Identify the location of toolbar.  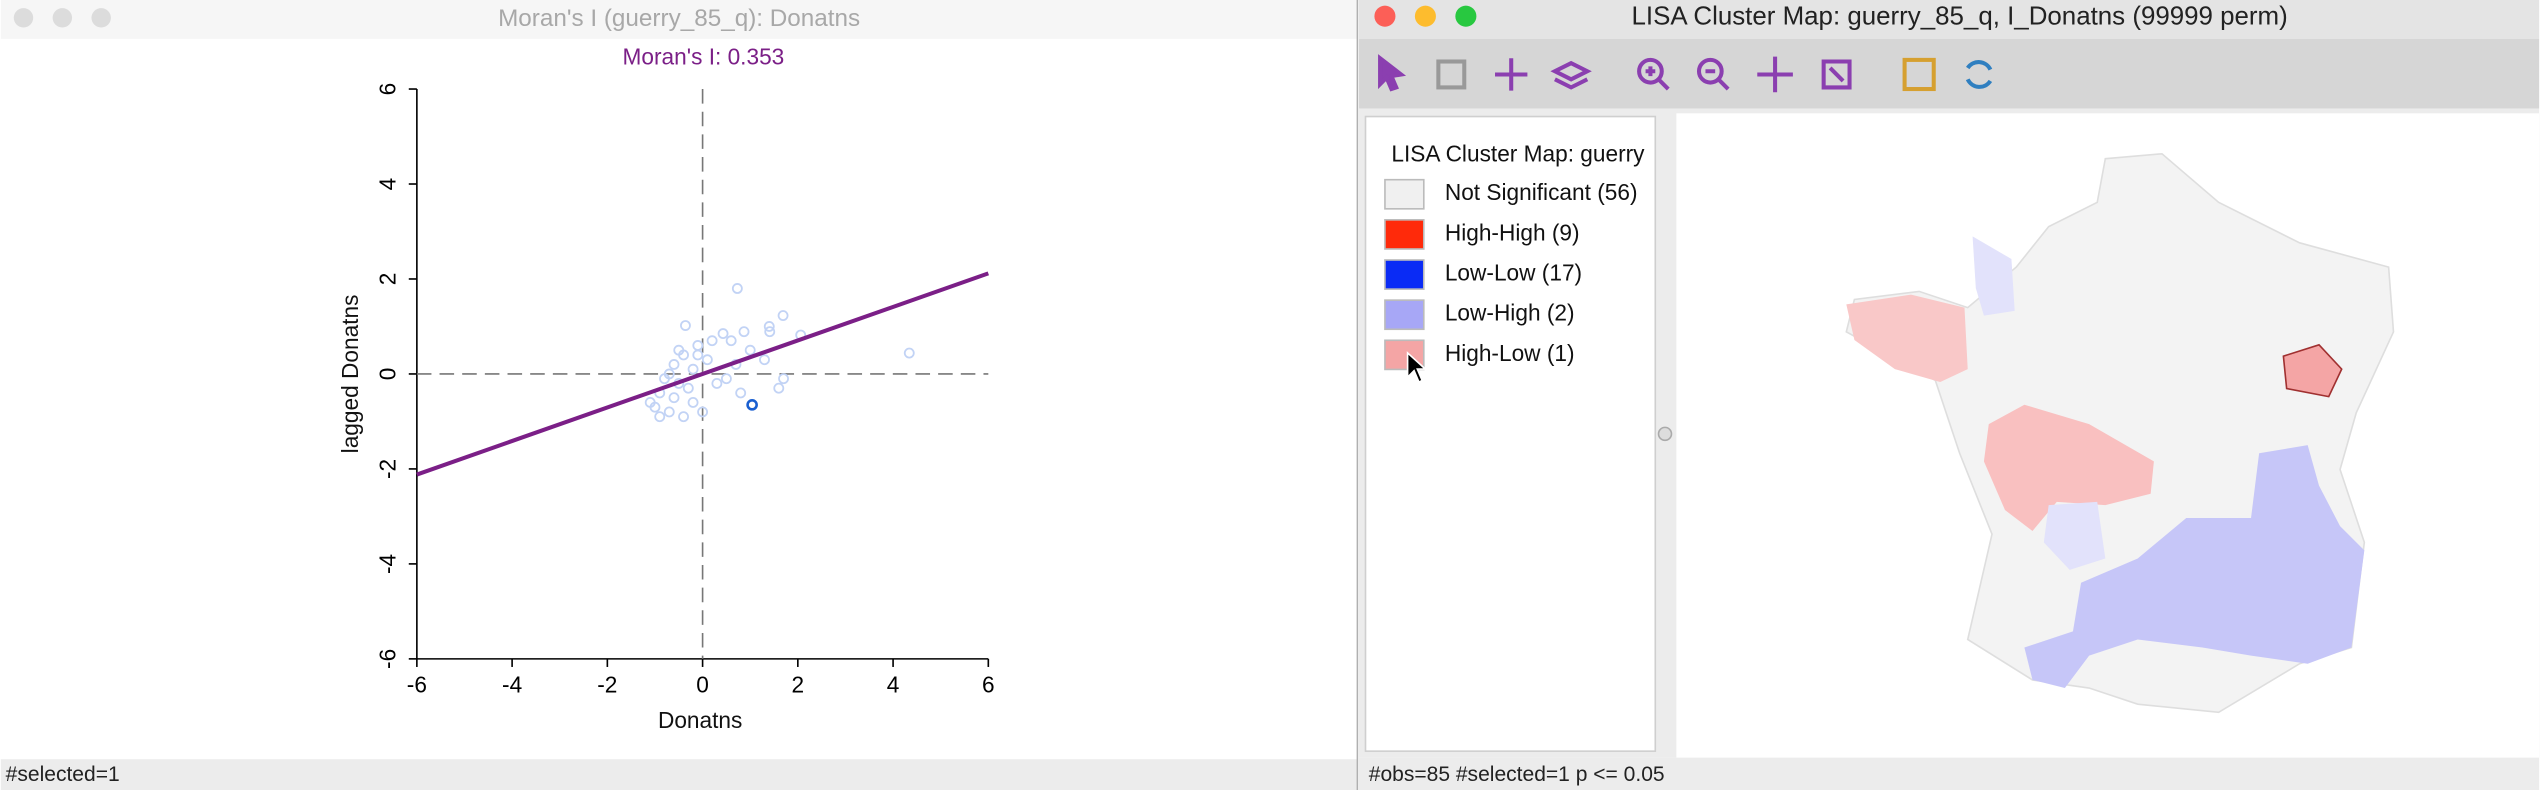
(1949, 73).